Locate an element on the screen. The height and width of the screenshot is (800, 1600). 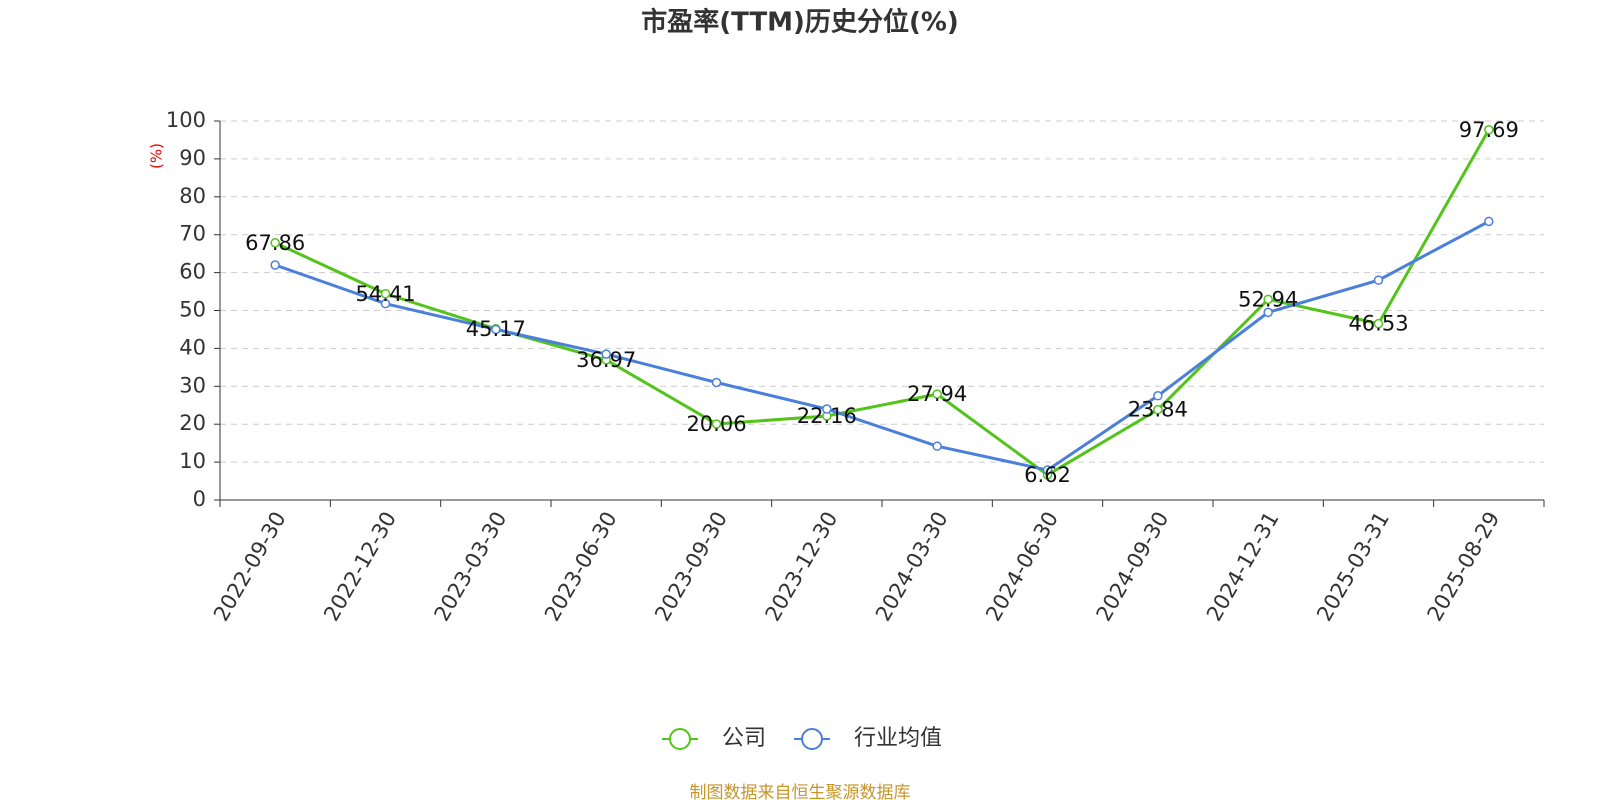
y-tick-label: 90 is located at coordinates (192, 158).